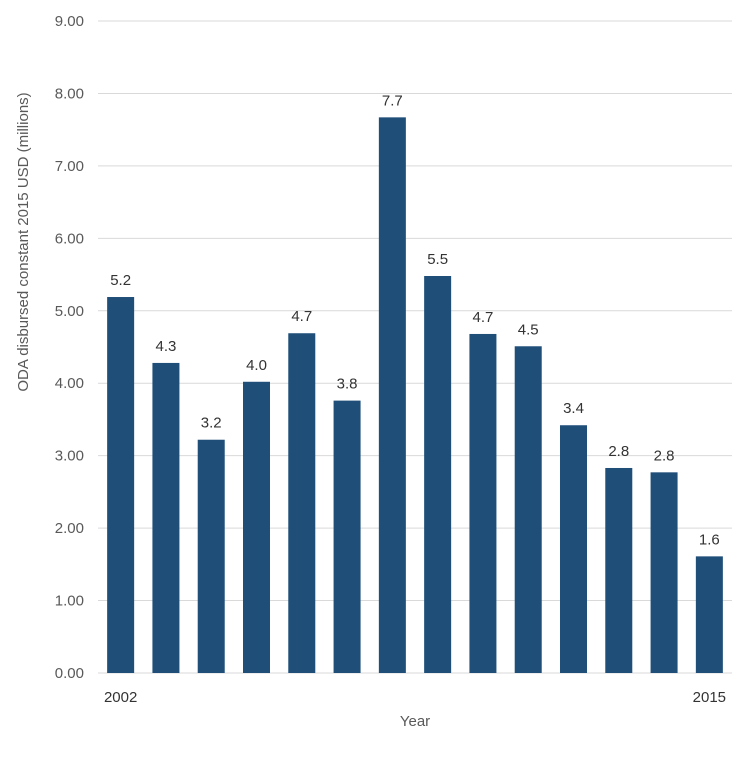  What do you see at coordinates (664, 572) in the screenshot?
I see `bar-2014` at bounding box center [664, 572].